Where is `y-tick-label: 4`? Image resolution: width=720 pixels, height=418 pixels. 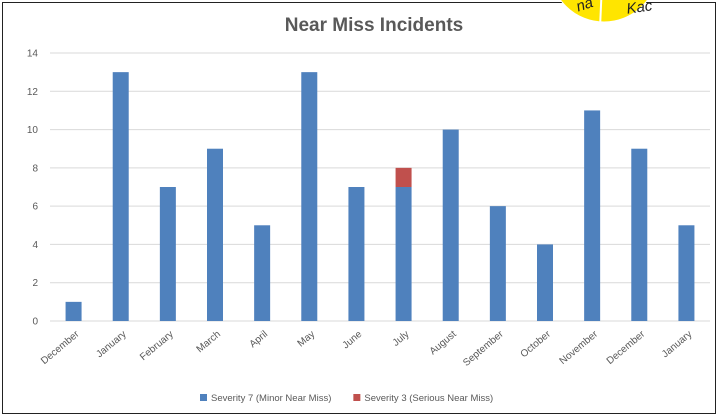
y-tick-label: 4 is located at coordinates (35, 245).